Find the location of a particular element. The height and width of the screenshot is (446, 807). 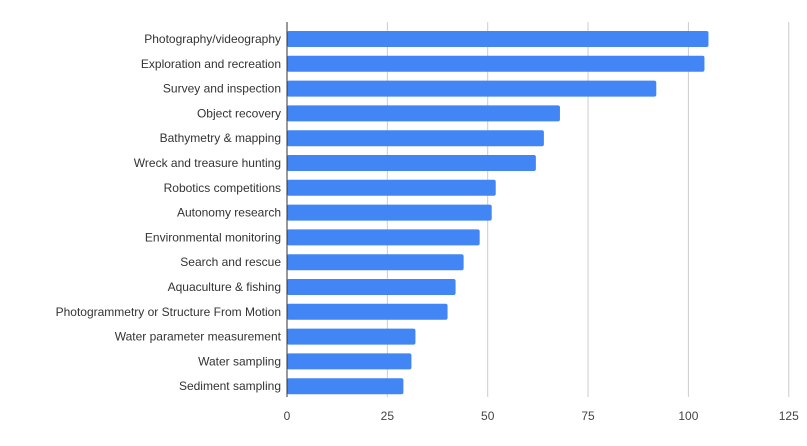

category-label: Exploration and recreation is located at coordinates (211, 64).